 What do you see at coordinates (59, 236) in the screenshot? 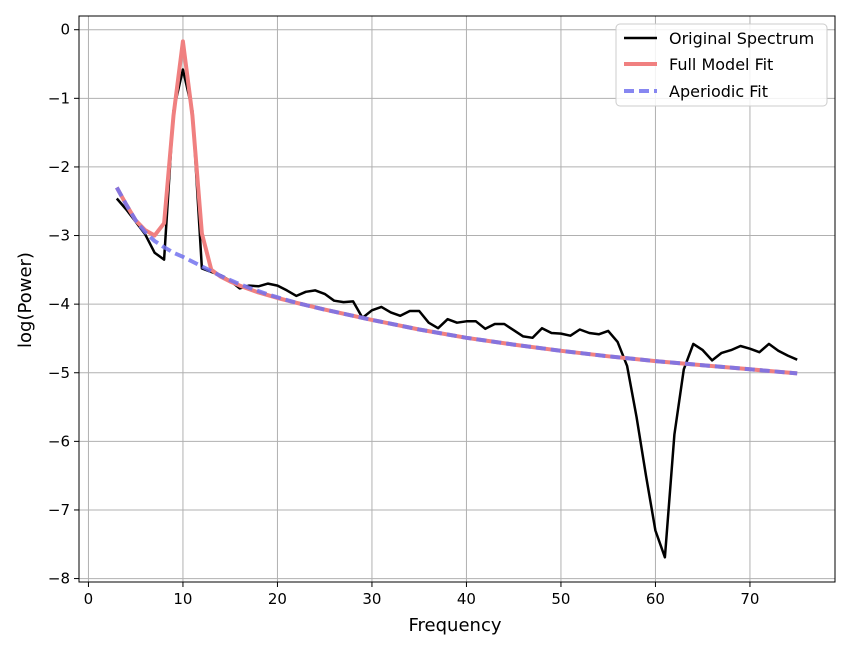
I see `y-tick-label: −3` at bounding box center [59, 236].